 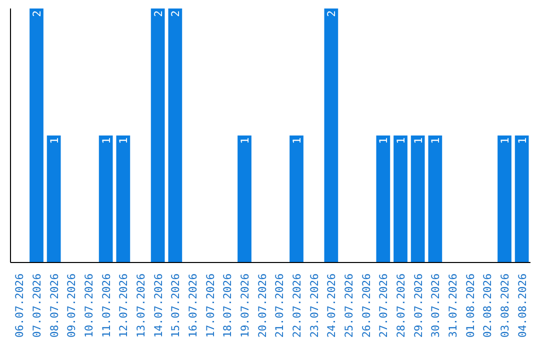 I want to click on x-tick-label: 22.07.2026, so click(x=297, y=306).